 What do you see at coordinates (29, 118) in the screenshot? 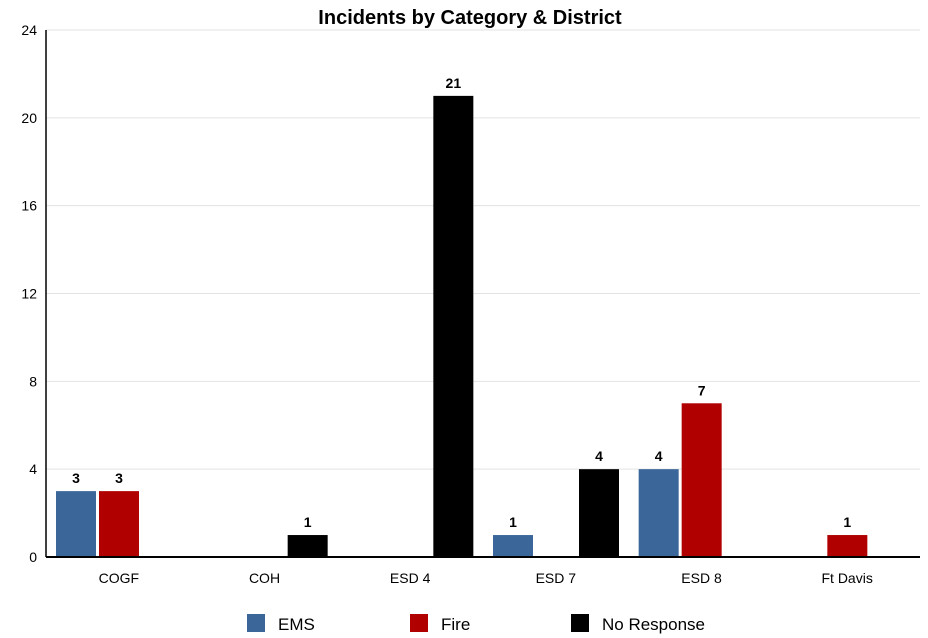
I see `y-tick-label: 20` at bounding box center [29, 118].